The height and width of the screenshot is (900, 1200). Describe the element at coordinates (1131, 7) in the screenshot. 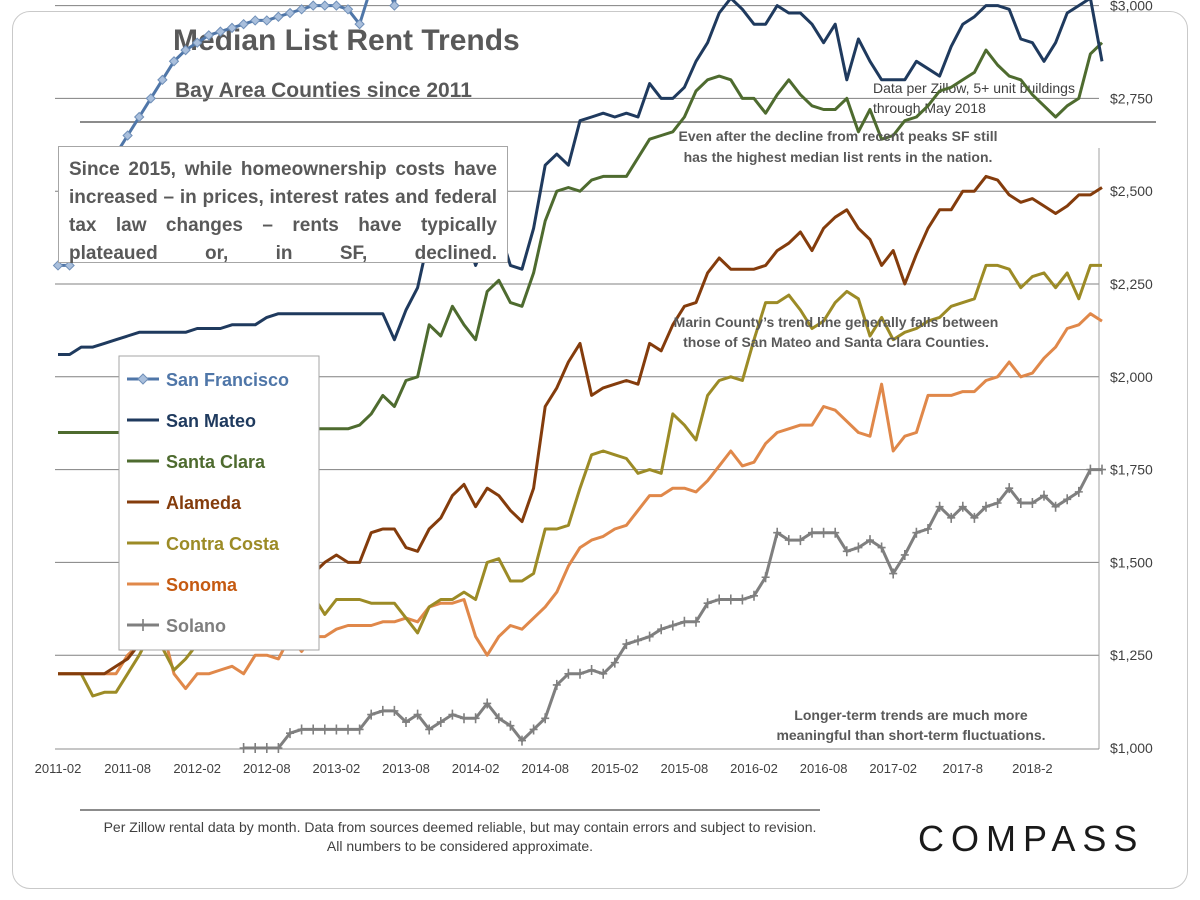

I see `y-tick-label: $3,000` at that location.